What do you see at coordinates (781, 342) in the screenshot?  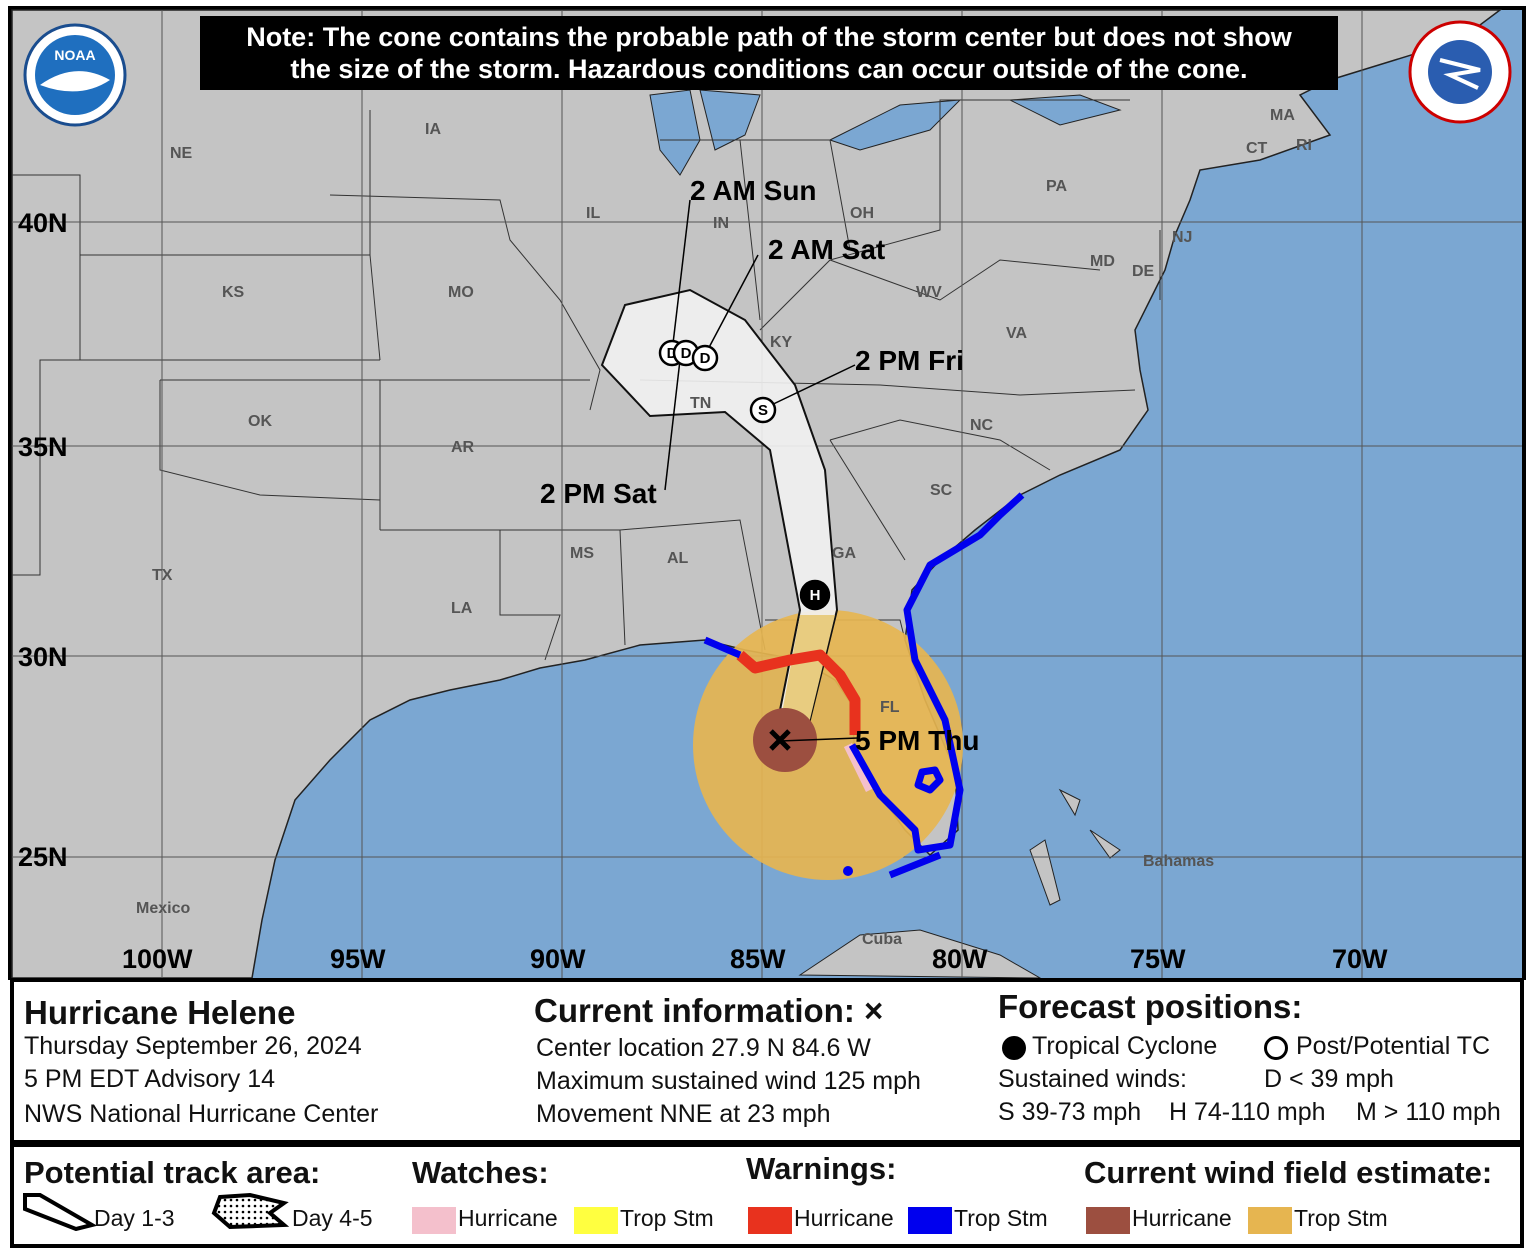 I see `state-label: KY` at bounding box center [781, 342].